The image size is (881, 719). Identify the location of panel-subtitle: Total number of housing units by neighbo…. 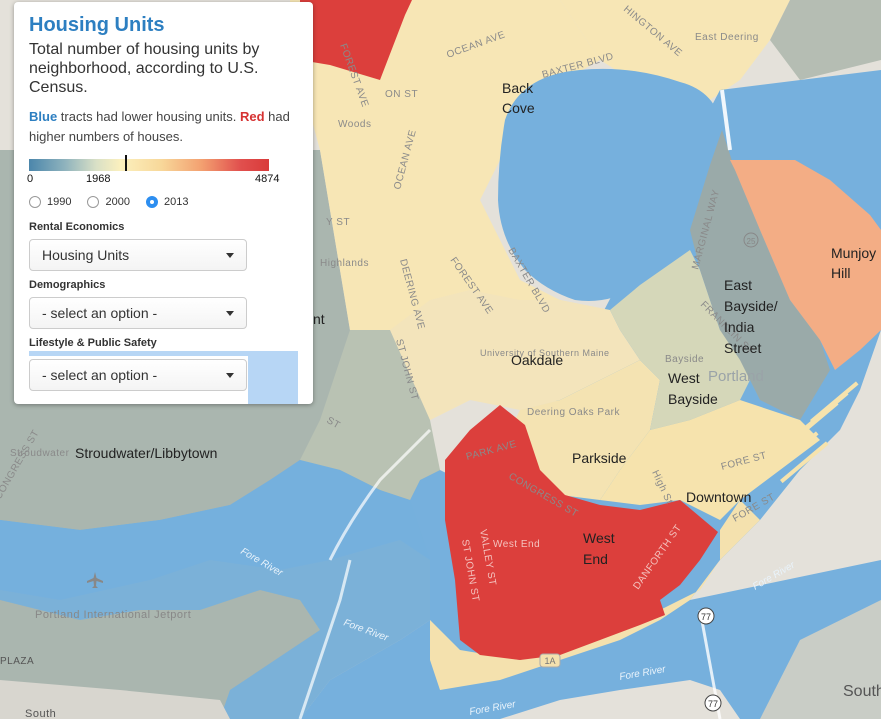
(144, 68).